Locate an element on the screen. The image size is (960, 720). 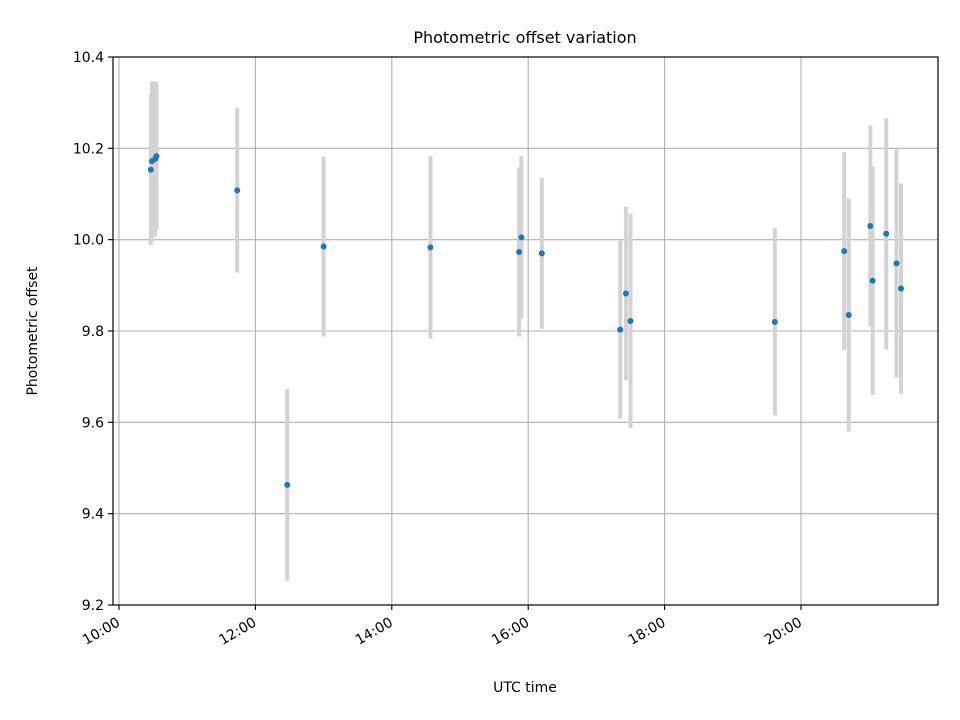
x-axis-label: UTC time is located at coordinates (525, 688).